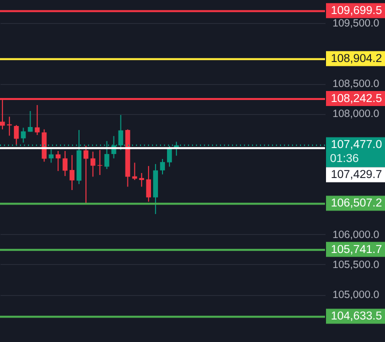 The height and width of the screenshot is (342, 385). What do you see at coordinates (356, 59) in the screenshot?
I see `ref-line-label: 108,904.2` at bounding box center [356, 59].